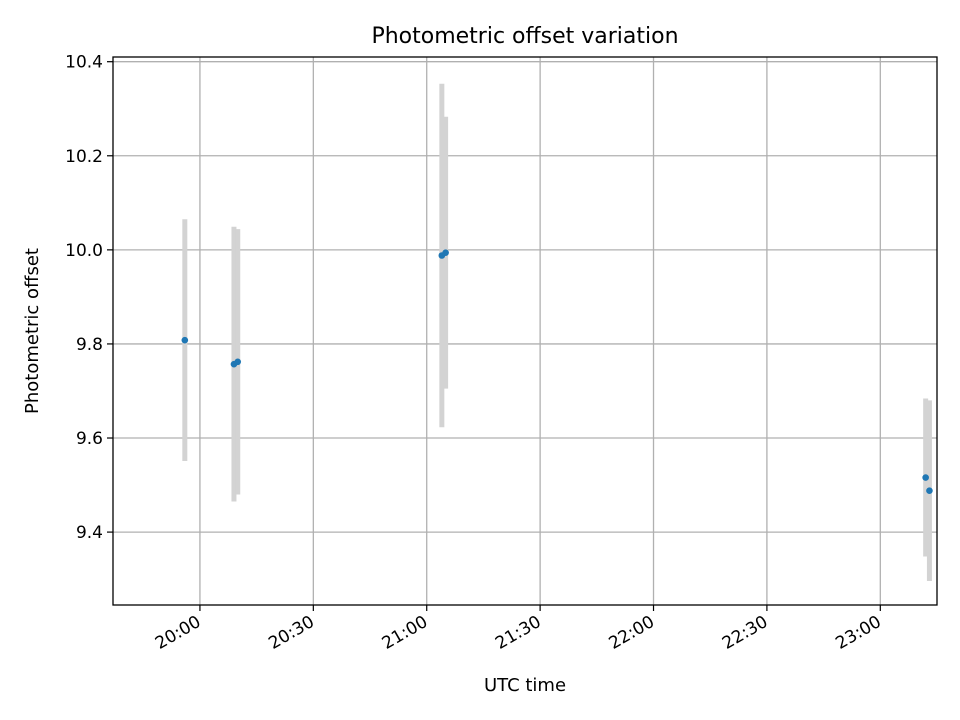 The width and height of the screenshot is (960, 720). Describe the element at coordinates (84, 251) in the screenshot. I see `y-tick-label: 10.0` at that location.